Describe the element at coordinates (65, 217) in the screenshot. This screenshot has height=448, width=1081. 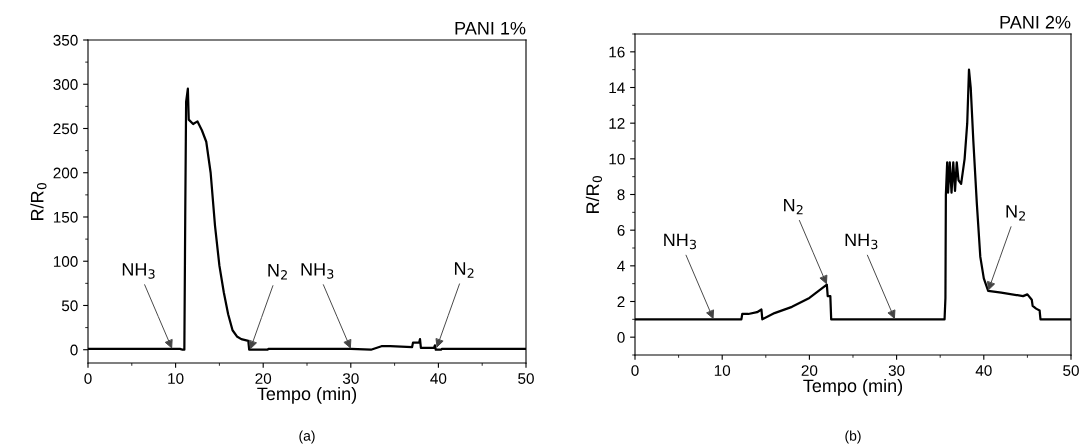
I see `y-tick-label: 150` at that location.